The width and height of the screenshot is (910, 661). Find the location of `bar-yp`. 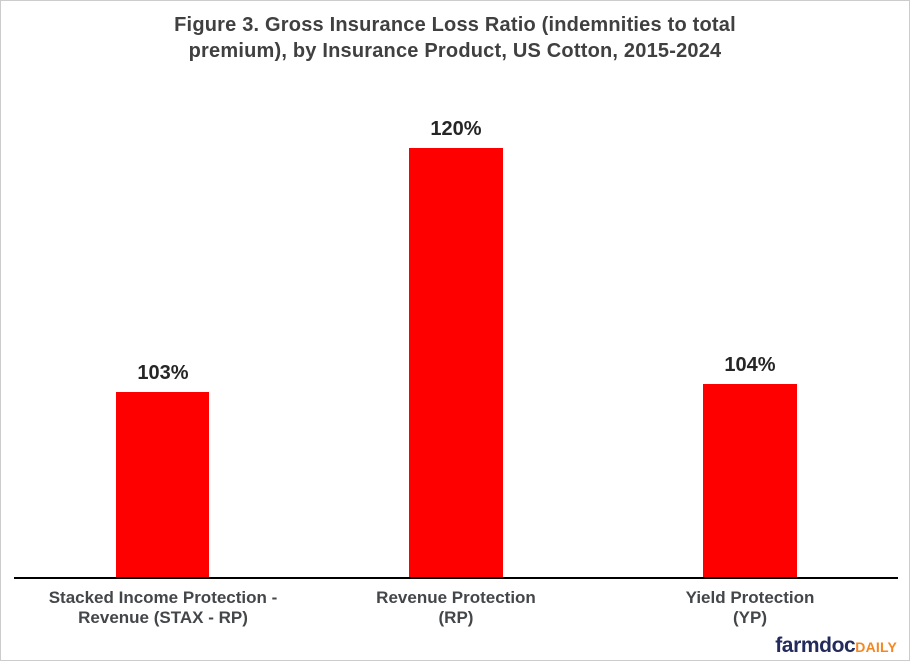

bar-yp is located at coordinates (750, 481).